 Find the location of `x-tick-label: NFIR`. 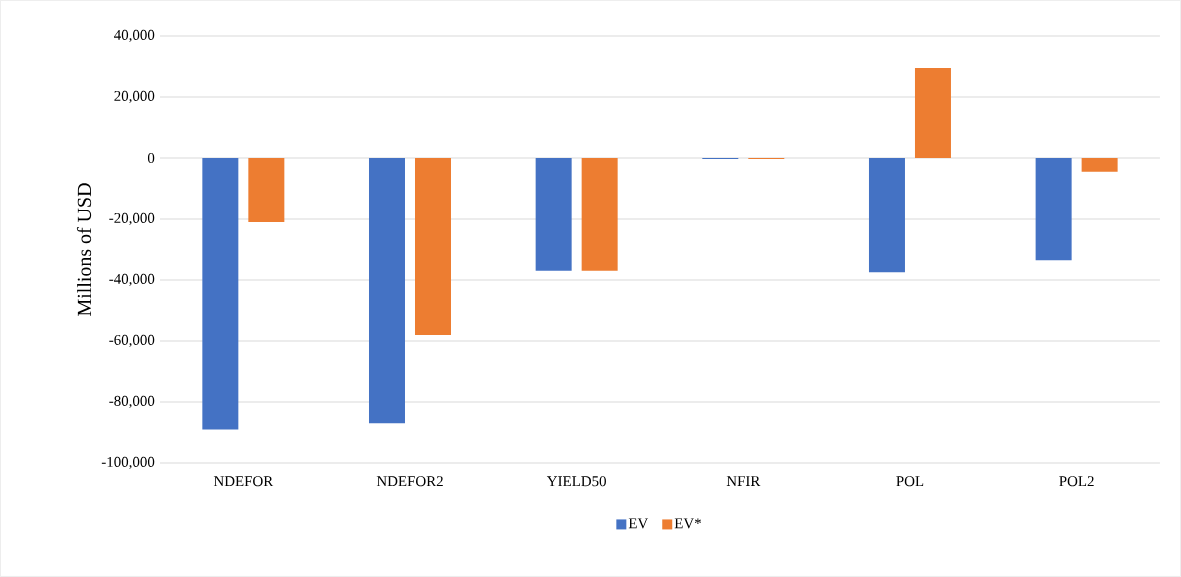

x-tick-label: NFIR is located at coordinates (743, 481).